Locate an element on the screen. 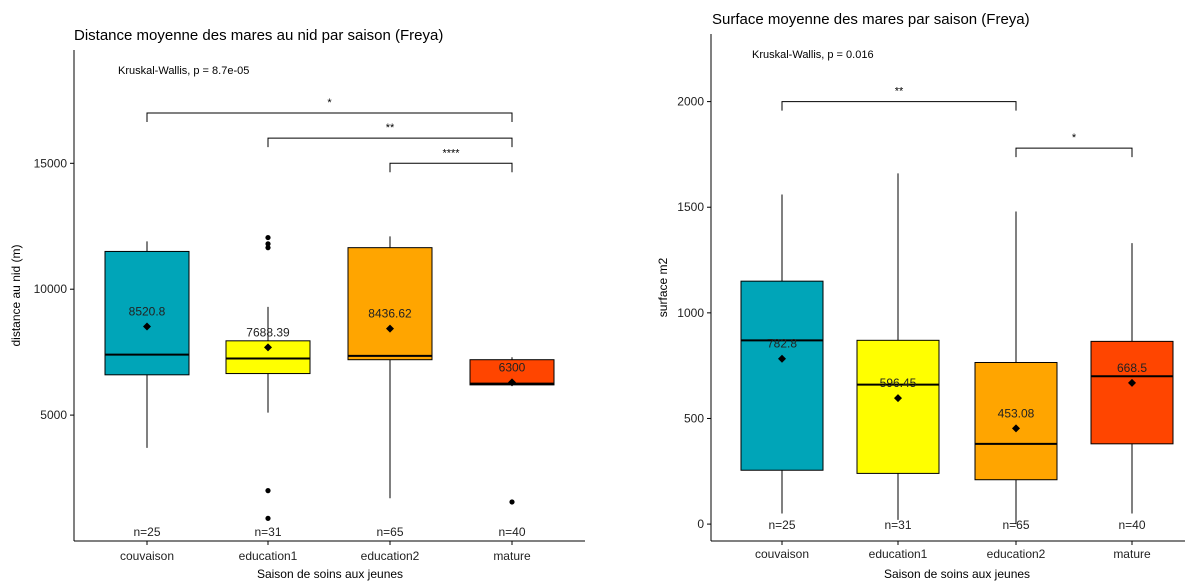 This screenshot has height=581, width=1195. y-tick-label: 1500 is located at coordinates (690, 207).